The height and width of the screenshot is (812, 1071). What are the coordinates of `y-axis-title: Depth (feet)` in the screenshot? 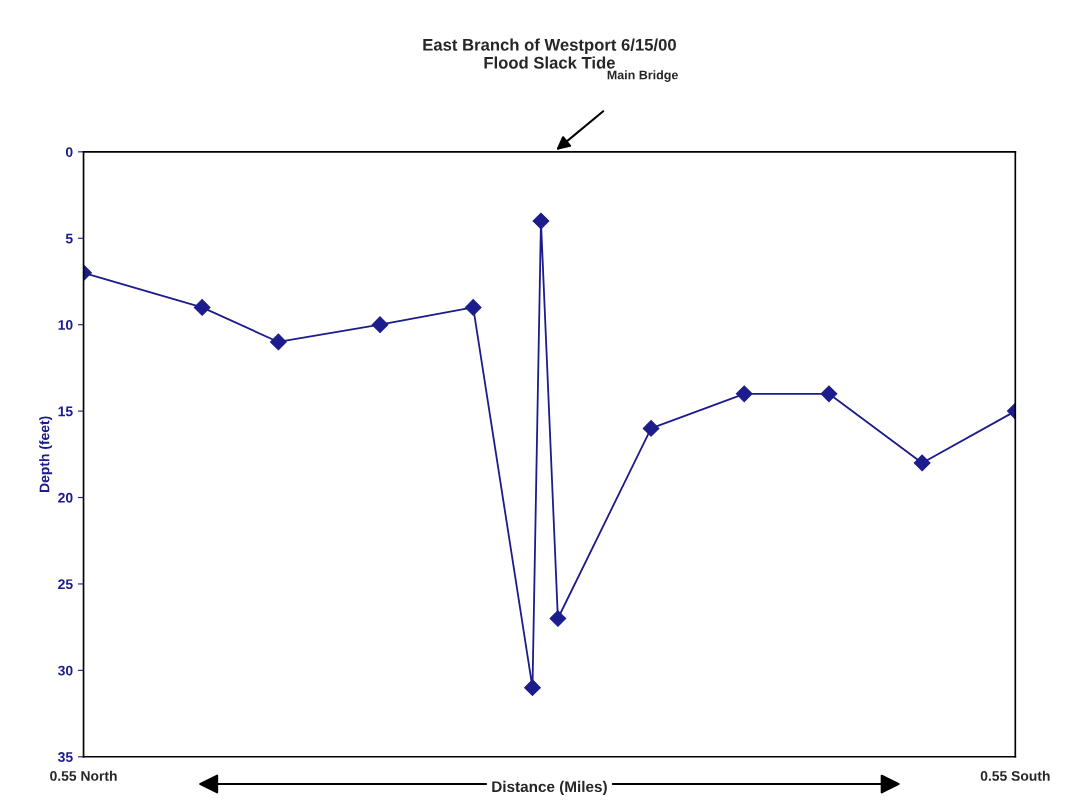 It's located at (46, 454).